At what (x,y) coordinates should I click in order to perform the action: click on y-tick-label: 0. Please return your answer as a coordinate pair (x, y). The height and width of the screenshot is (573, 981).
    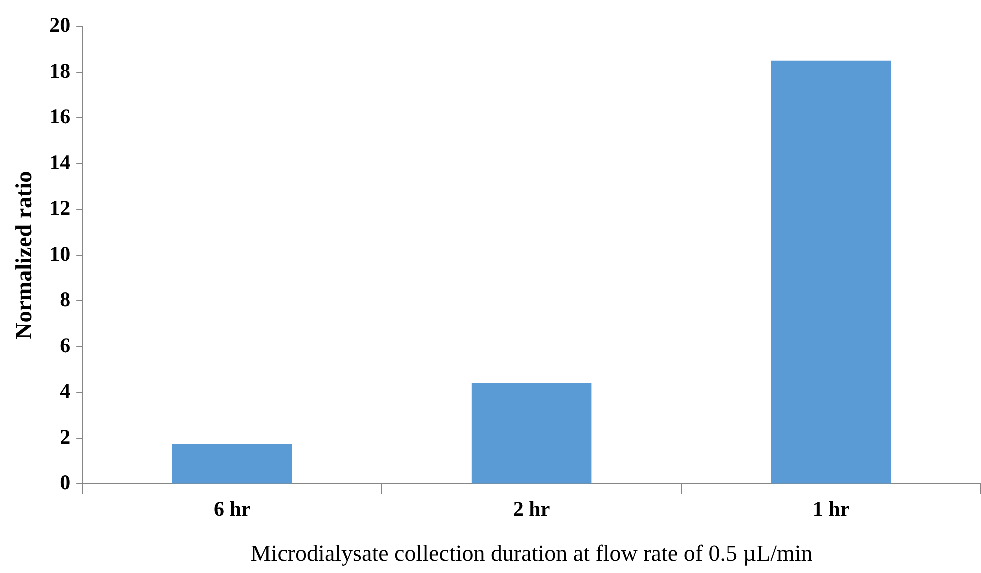
    Looking at the image, I should click on (65, 482).